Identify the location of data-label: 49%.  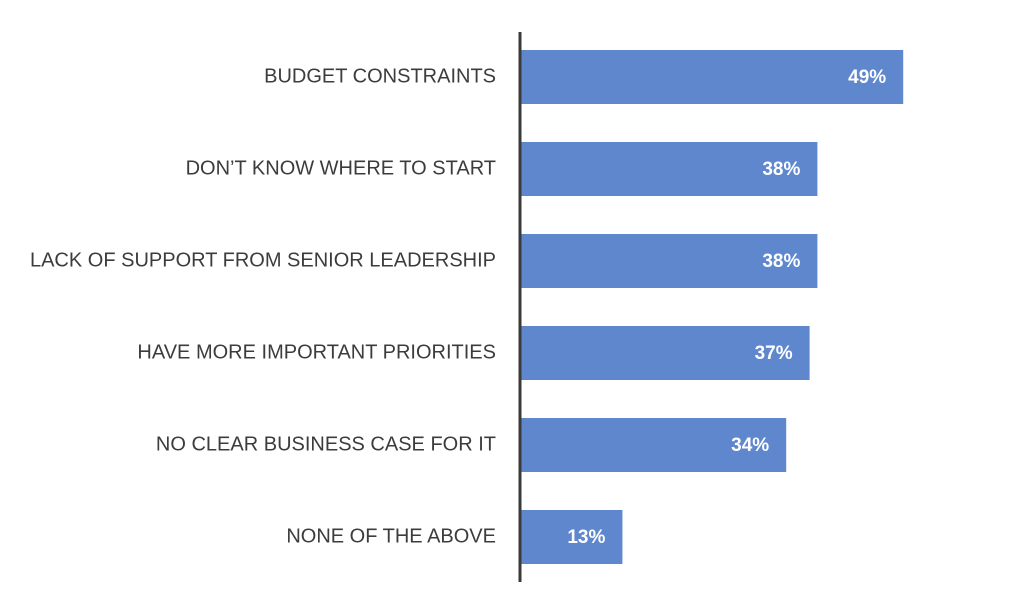
(867, 77).